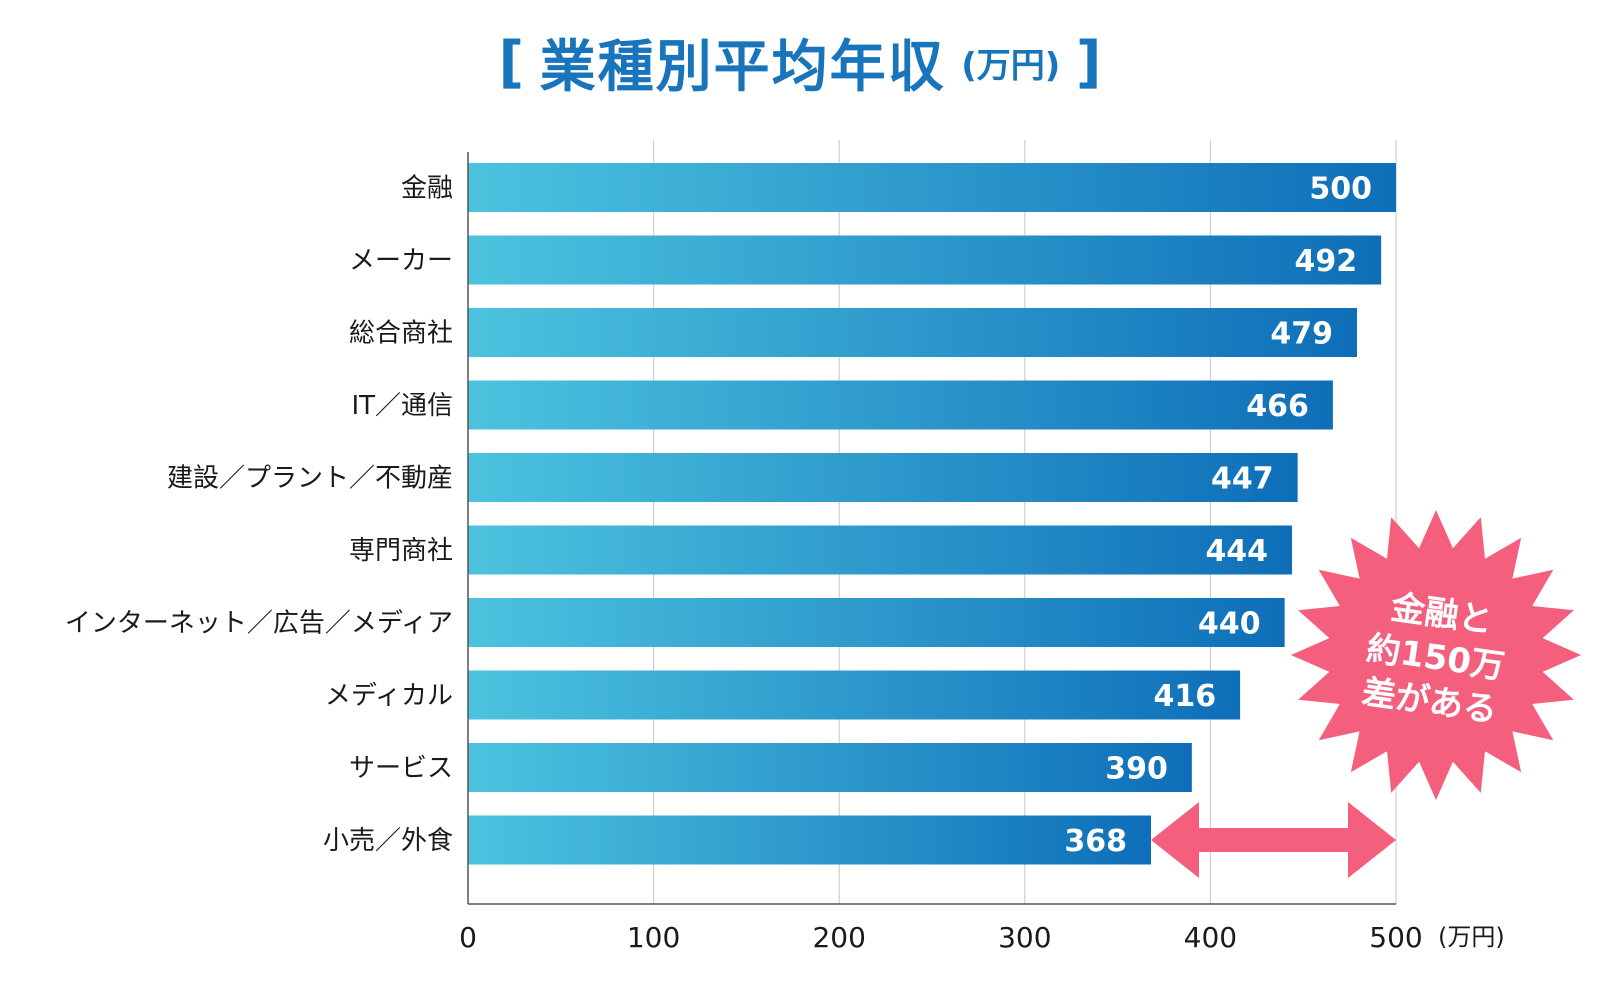  Describe the element at coordinates (401, 551) in the screenshot. I see `category-label-5: 専門商社` at that location.